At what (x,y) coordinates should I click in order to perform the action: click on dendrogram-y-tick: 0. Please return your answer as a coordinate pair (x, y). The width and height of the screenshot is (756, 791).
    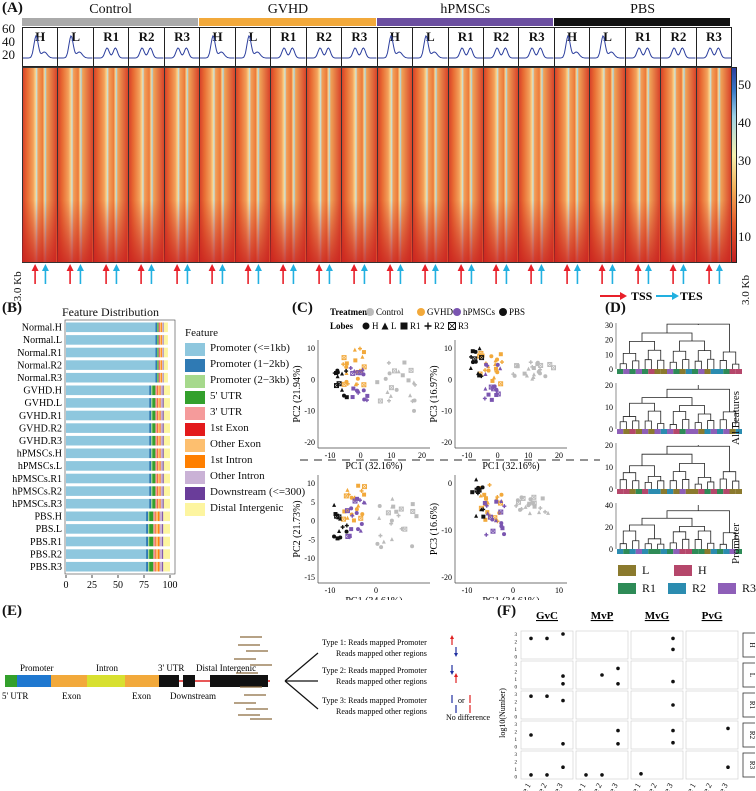
    Looking at the image, I should click on (611, 489).